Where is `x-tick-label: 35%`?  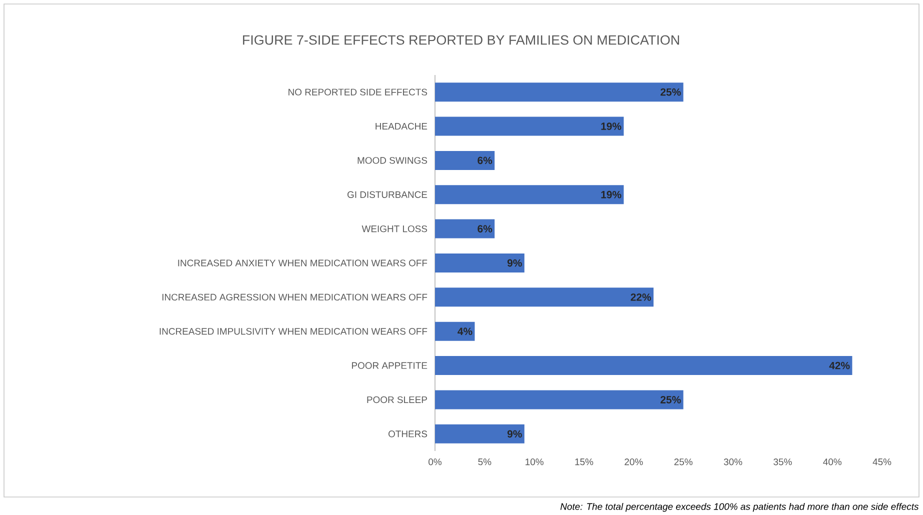
x-tick-label: 35% is located at coordinates (783, 462).